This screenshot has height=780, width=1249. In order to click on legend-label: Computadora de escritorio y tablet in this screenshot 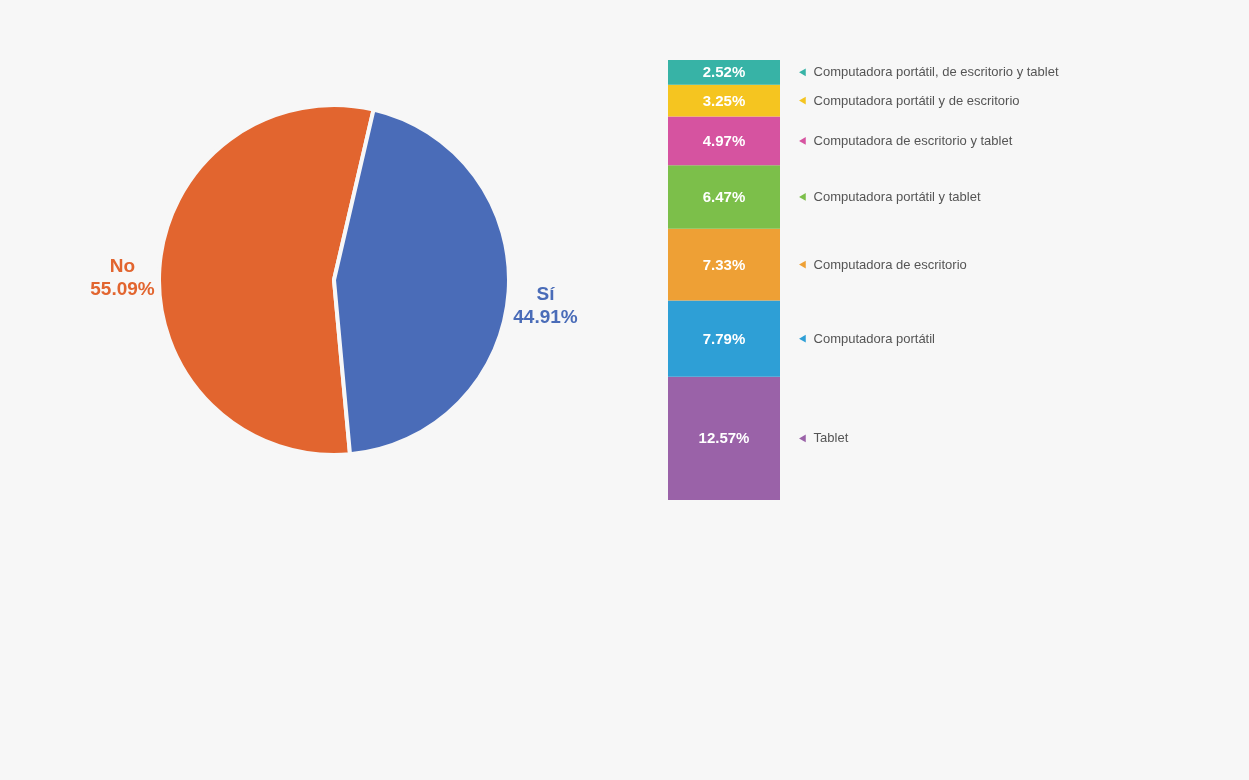, I will do `click(913, 140)`.